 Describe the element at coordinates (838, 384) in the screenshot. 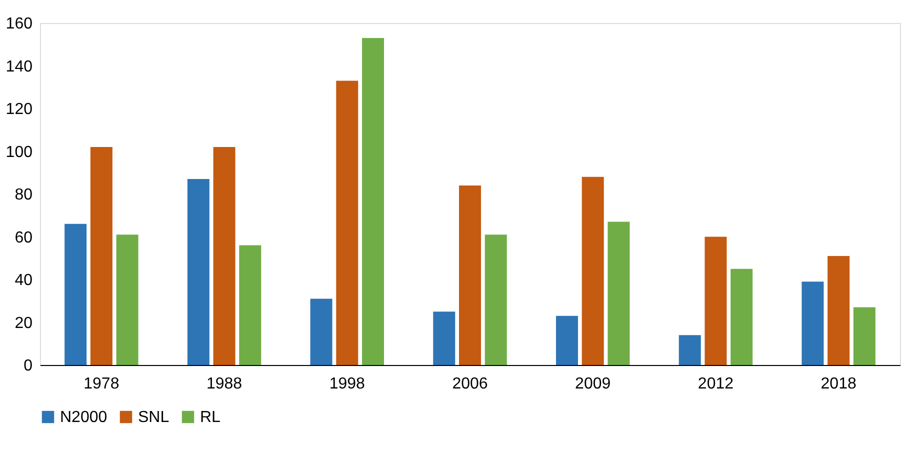

I see `x-tick-label: 2018` at that location.